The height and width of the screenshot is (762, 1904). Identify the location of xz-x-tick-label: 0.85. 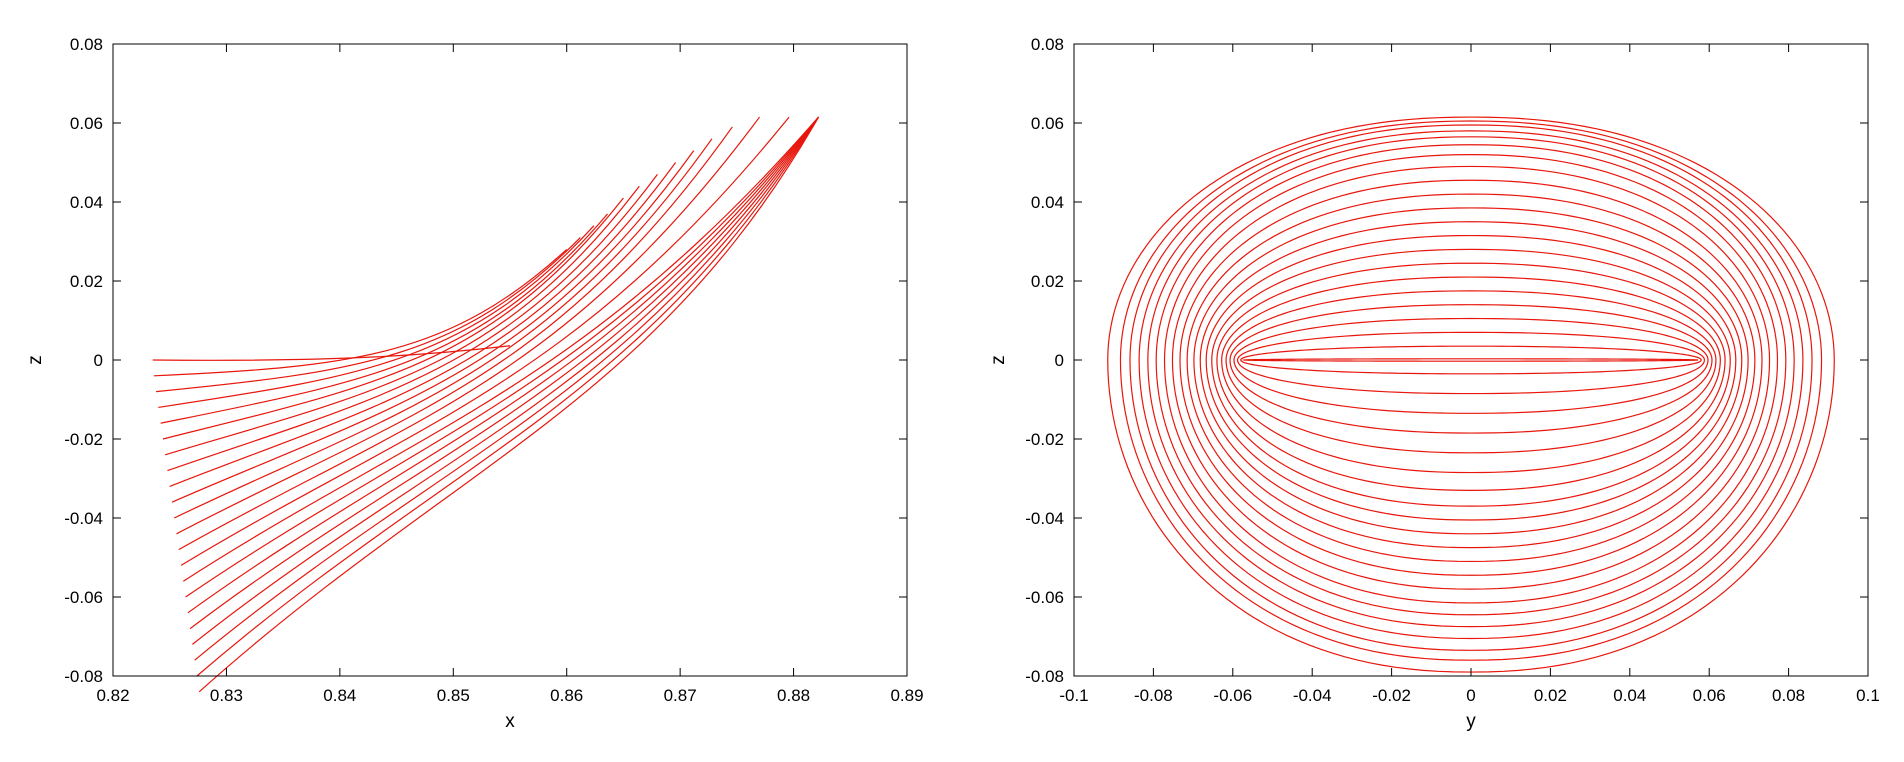
(453, 695).